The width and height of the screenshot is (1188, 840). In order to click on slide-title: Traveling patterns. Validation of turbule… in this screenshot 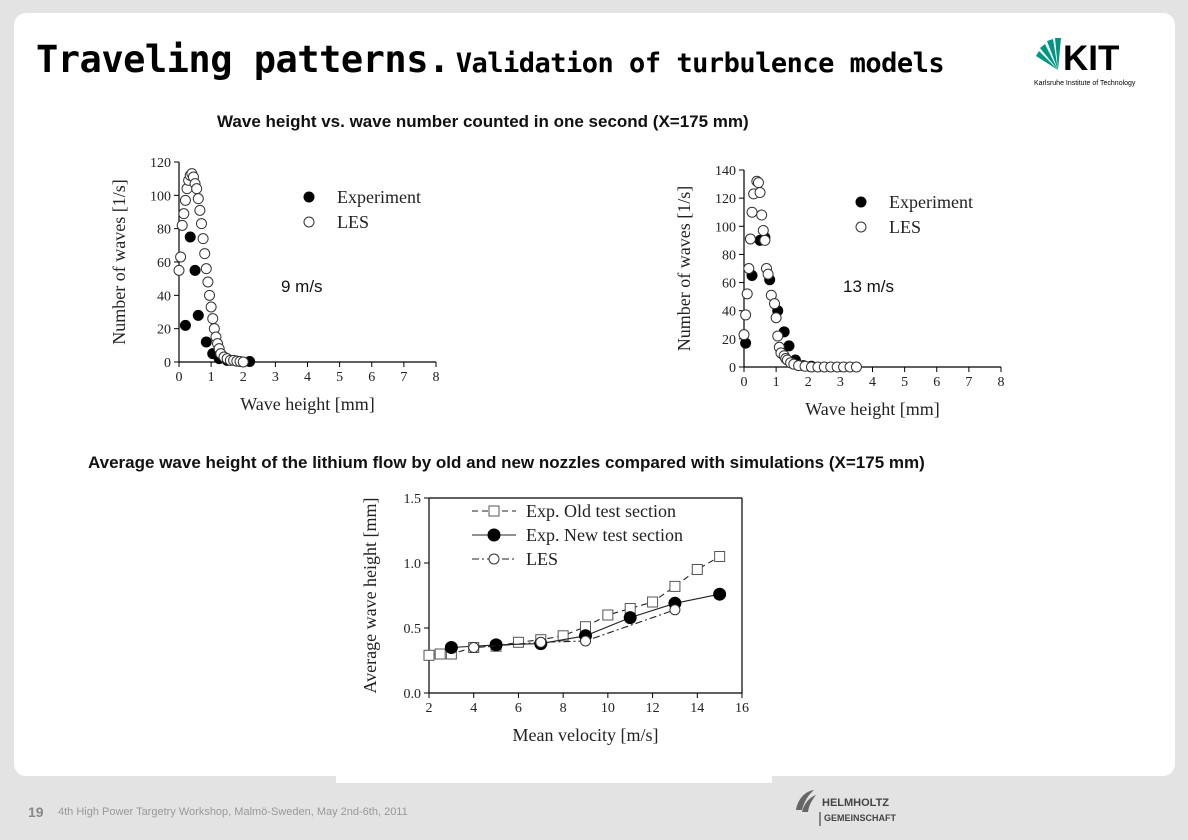, I will do `click(490, 59)`.